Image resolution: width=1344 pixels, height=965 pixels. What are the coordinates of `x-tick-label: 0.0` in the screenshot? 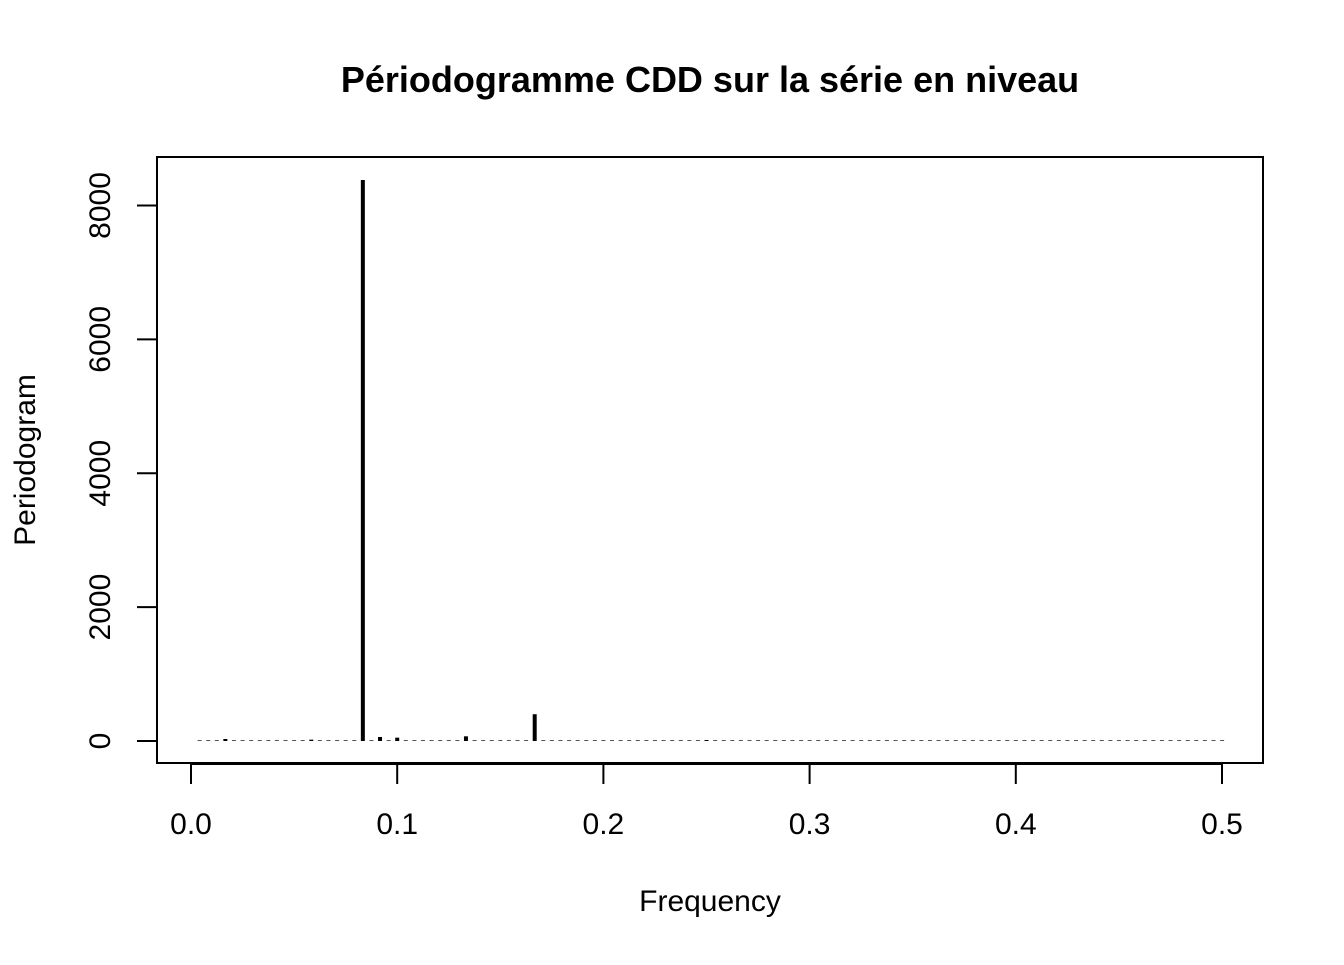 It's located at (191, 824).